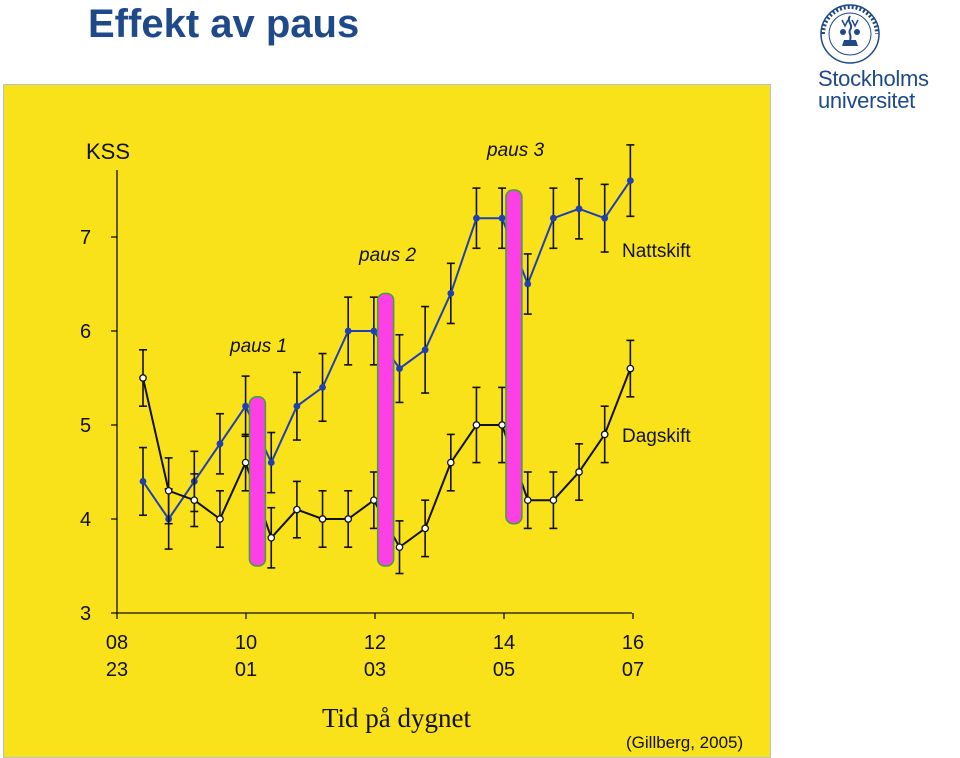 This screenshot has height=758, width=960. I want to click on x-tick-label-bottom: 05, so click(504, 670).